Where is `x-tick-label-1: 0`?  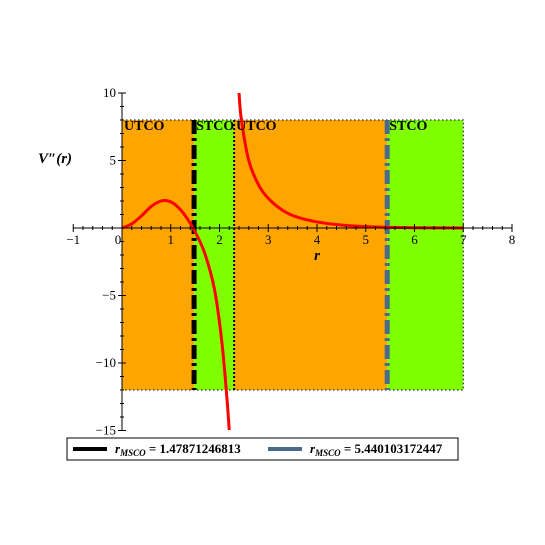
x-tick-label-1: 0 is located at coordinates (118, 239).